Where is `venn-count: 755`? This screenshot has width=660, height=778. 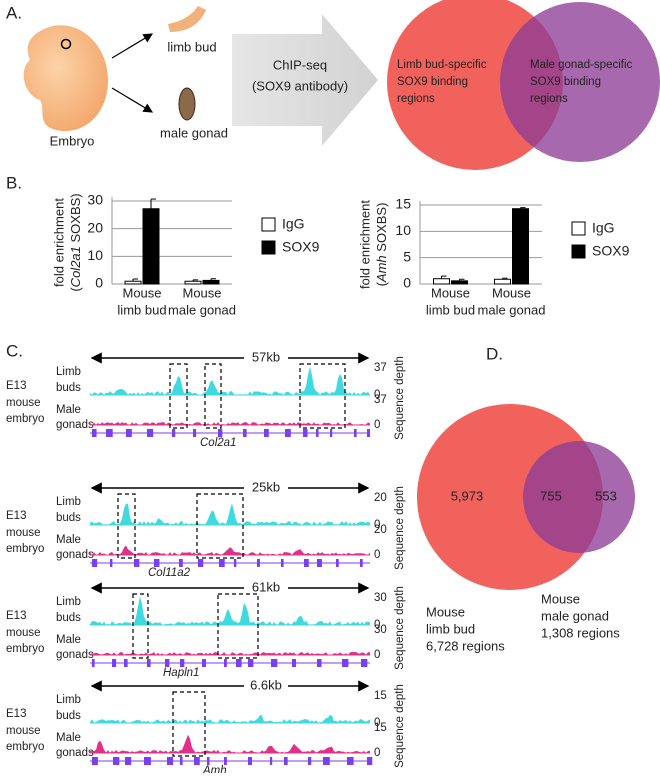 venn-count: 755 is located at coordinates (551, 495).